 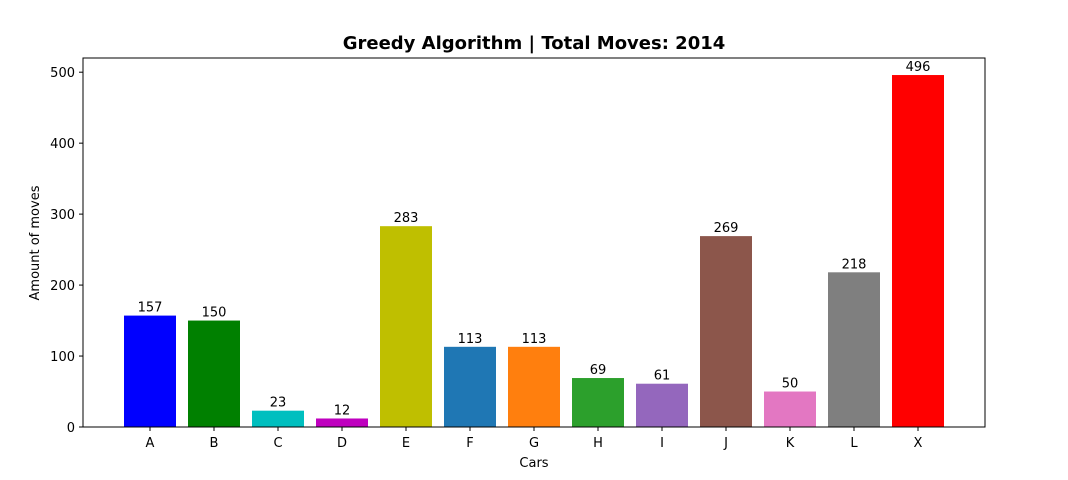 I want to click on data-label-x: 496, so click(x=918, y=67).